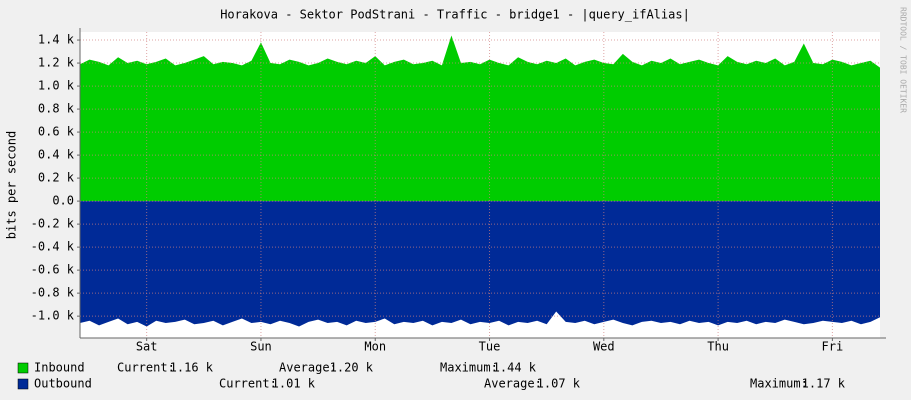  Describe the element at coordinates (192, 368) in the screenshot. I see `legend-stat-value: 1.16 k` at that location.